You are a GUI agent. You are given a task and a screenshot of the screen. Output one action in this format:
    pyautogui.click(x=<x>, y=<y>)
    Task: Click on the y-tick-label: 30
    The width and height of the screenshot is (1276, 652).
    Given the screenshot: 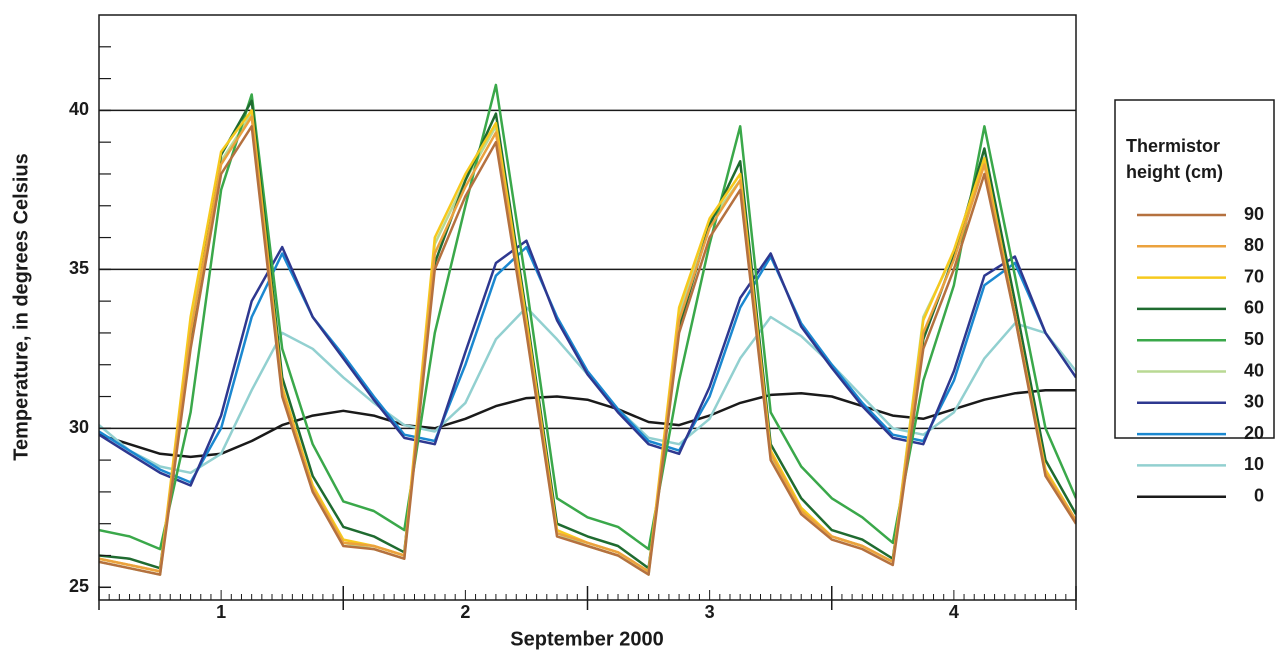 What is the action you would take?
    pyautogui.click(x=79, y=427)
    